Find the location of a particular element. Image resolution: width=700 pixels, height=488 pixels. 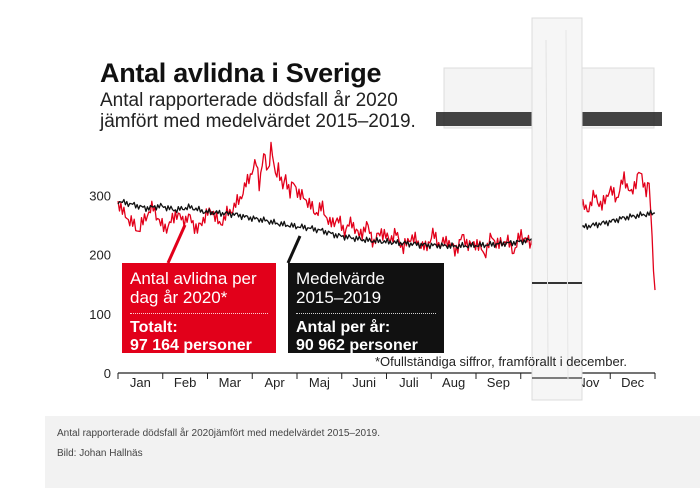

y-tick-label-0: 0 is located at coordinates (107, 373).